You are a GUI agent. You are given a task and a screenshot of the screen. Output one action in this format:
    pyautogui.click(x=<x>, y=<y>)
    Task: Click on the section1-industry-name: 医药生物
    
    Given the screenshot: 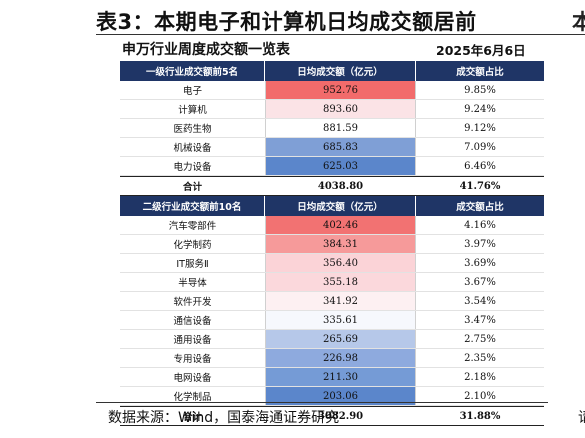 What is the action you would take?
    pyautogui.click(x=192, y=129)
    